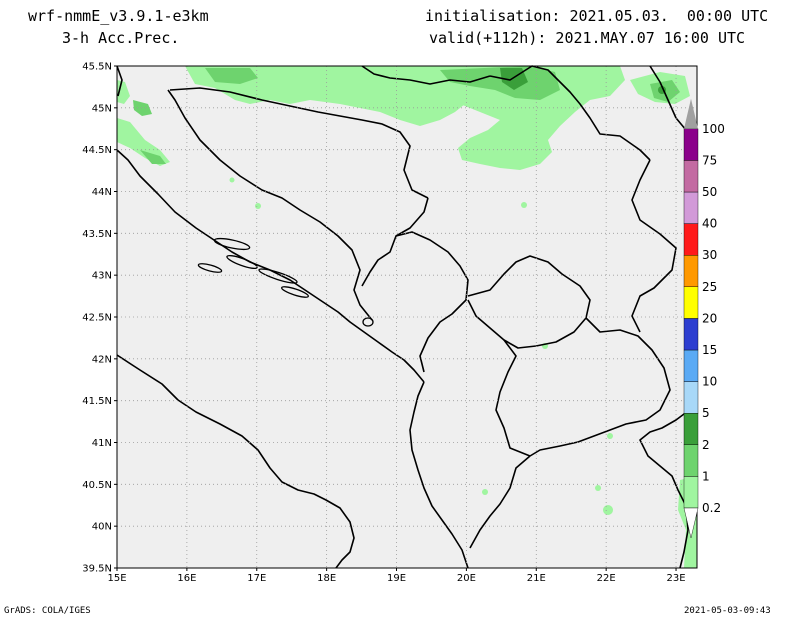 The height and width of the screenshot is (618, 800). Describe the element at coordinates (676, 578) in the screenshot. I see `lon-label: 23E` at that location.